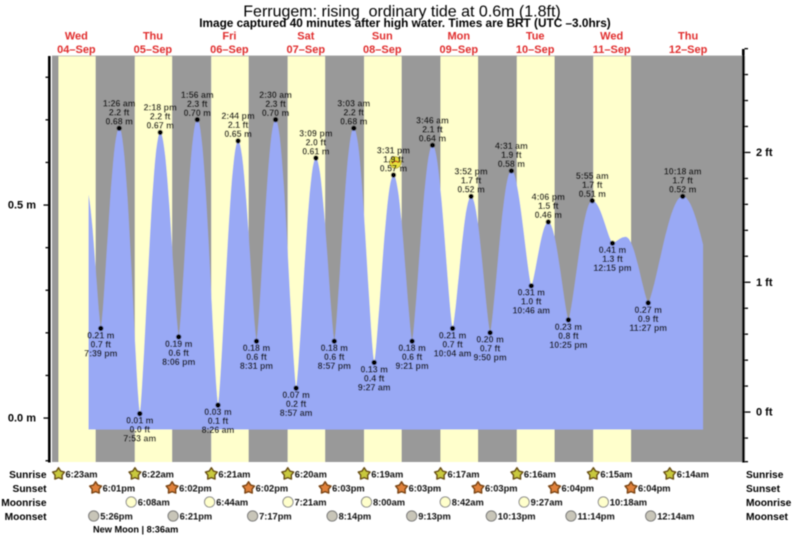  Describe the element at coordinates (382, 37) in the screenshot. I see `svg-text: Sun` at that location.